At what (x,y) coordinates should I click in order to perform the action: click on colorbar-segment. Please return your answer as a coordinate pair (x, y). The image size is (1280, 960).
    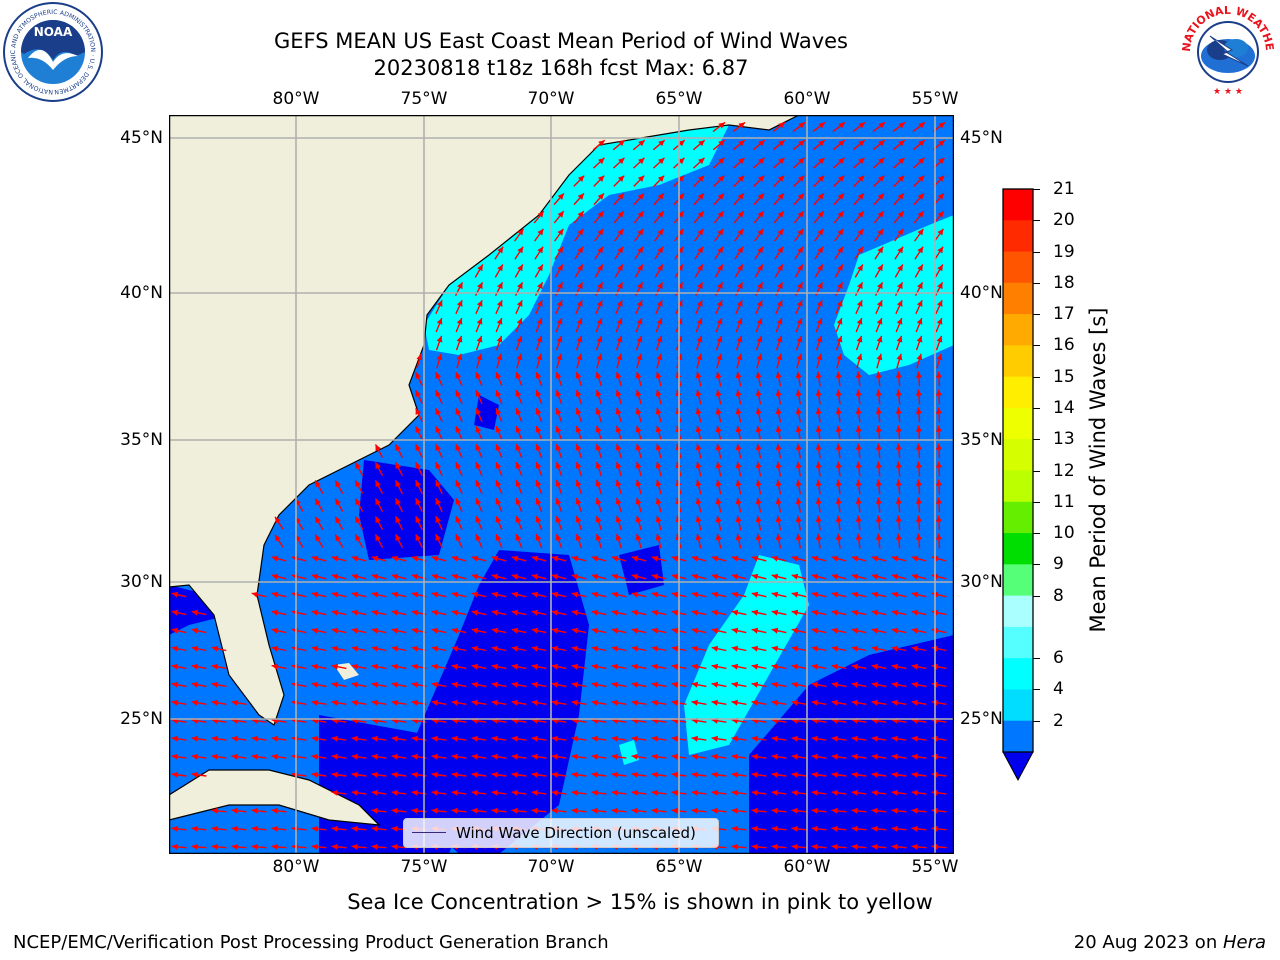
    Looking at the image, I should click on (1018, 298).